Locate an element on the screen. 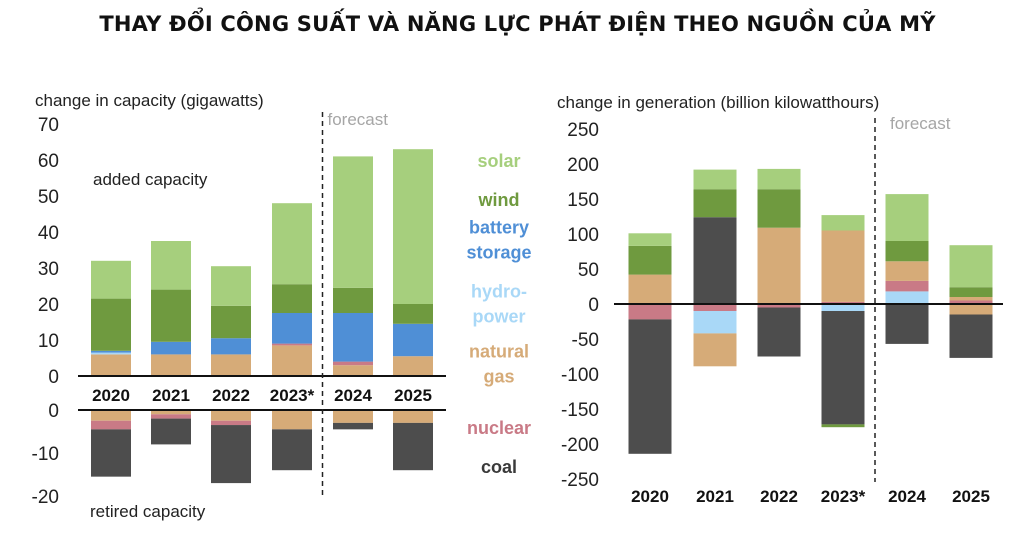 This screenshot has height=536, width=1035. legend-label-gas: gas is located at coordinates (498, 377).